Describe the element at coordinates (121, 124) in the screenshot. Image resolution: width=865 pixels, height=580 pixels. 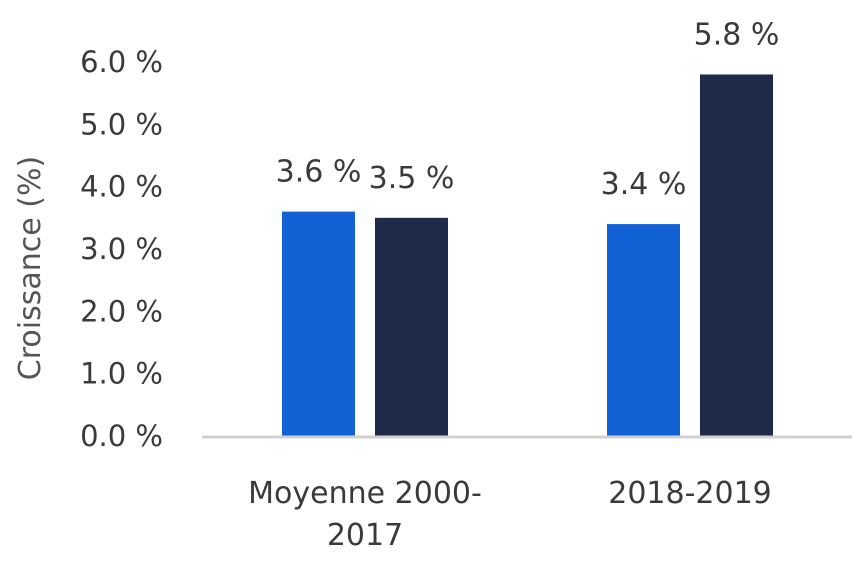
I see `y-tick-label: 5.0 %` at that location.